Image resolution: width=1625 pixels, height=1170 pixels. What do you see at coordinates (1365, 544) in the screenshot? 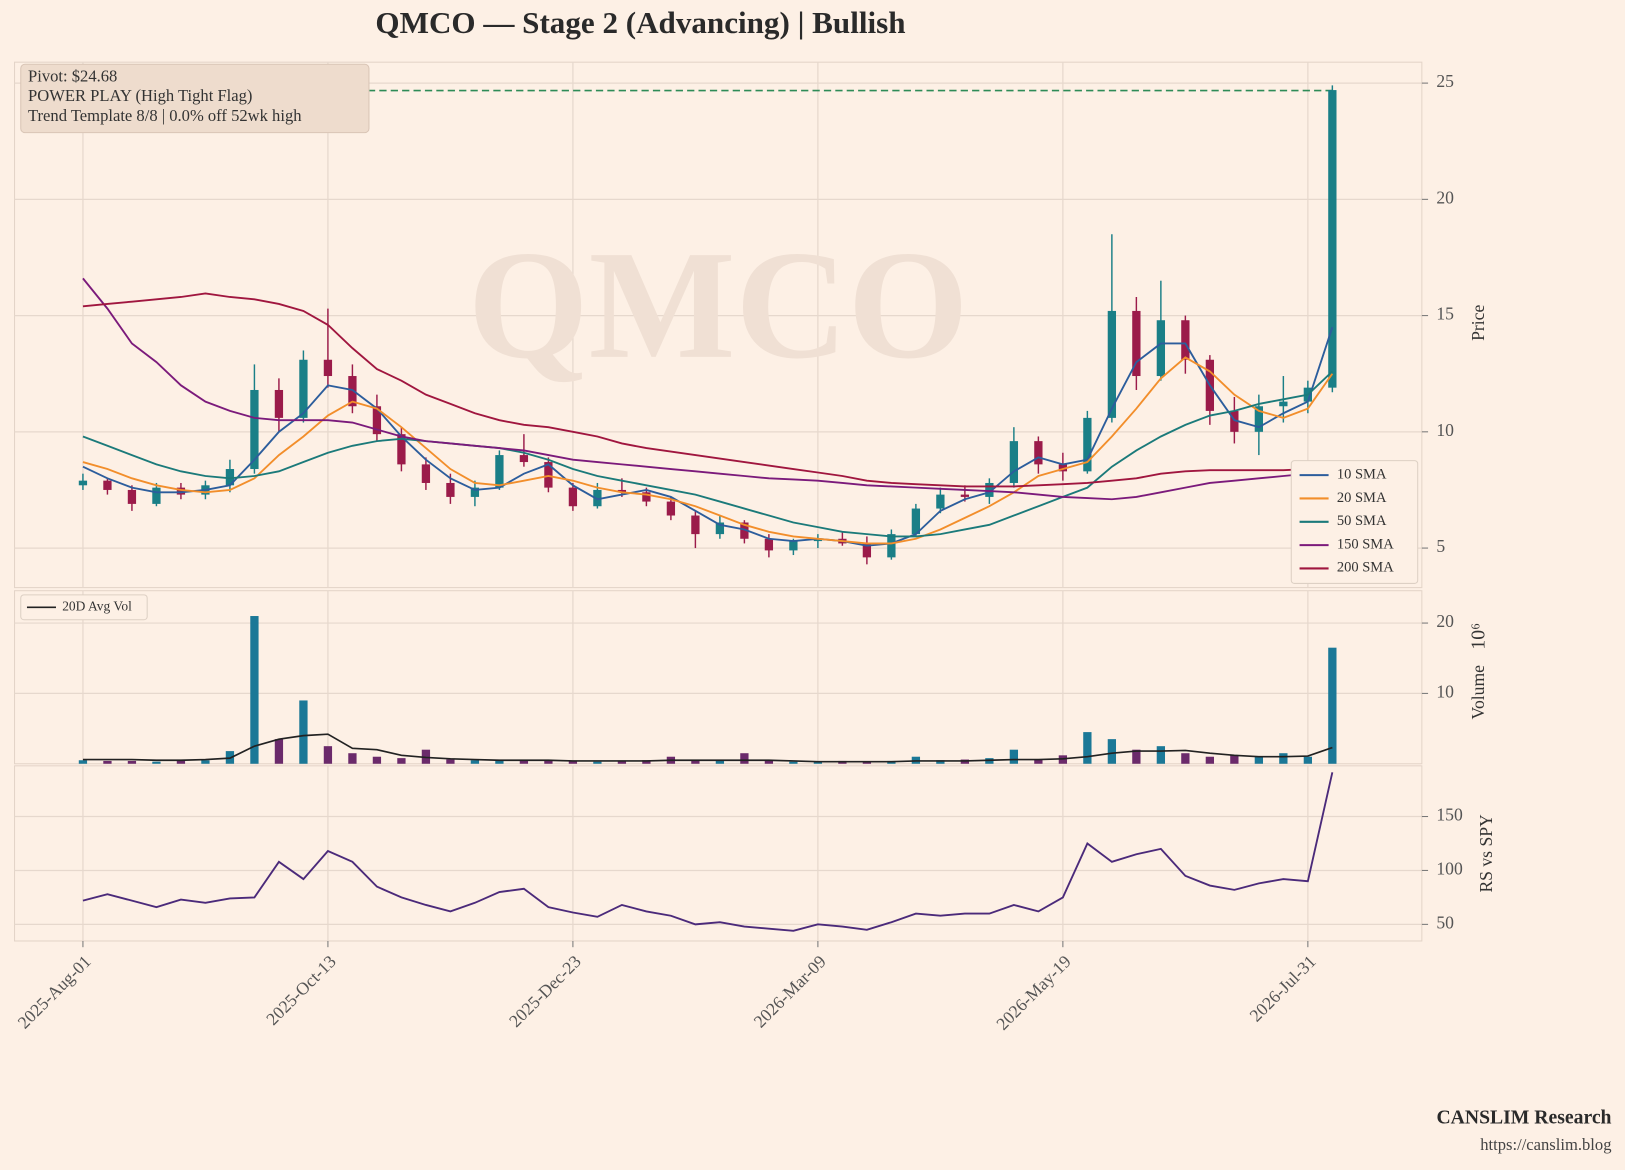
I see `legend-label: 150 SMA` at bounding box center [1365, 544].